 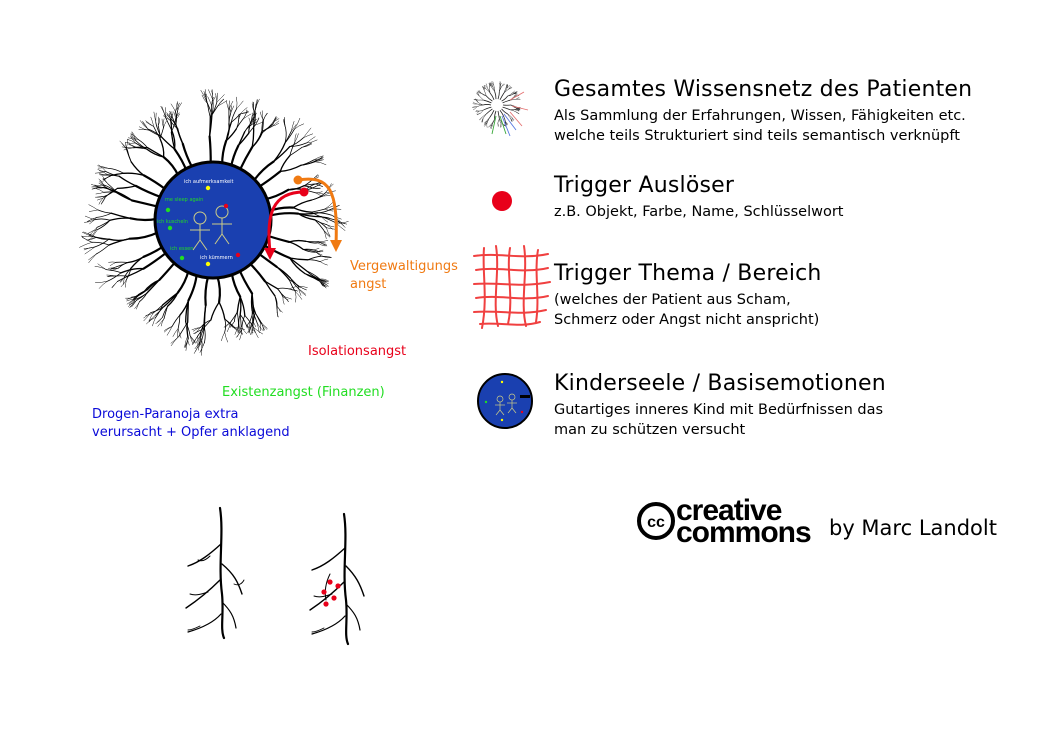 I want to click on core-word: me sleep again, so click(x=184, y=200).